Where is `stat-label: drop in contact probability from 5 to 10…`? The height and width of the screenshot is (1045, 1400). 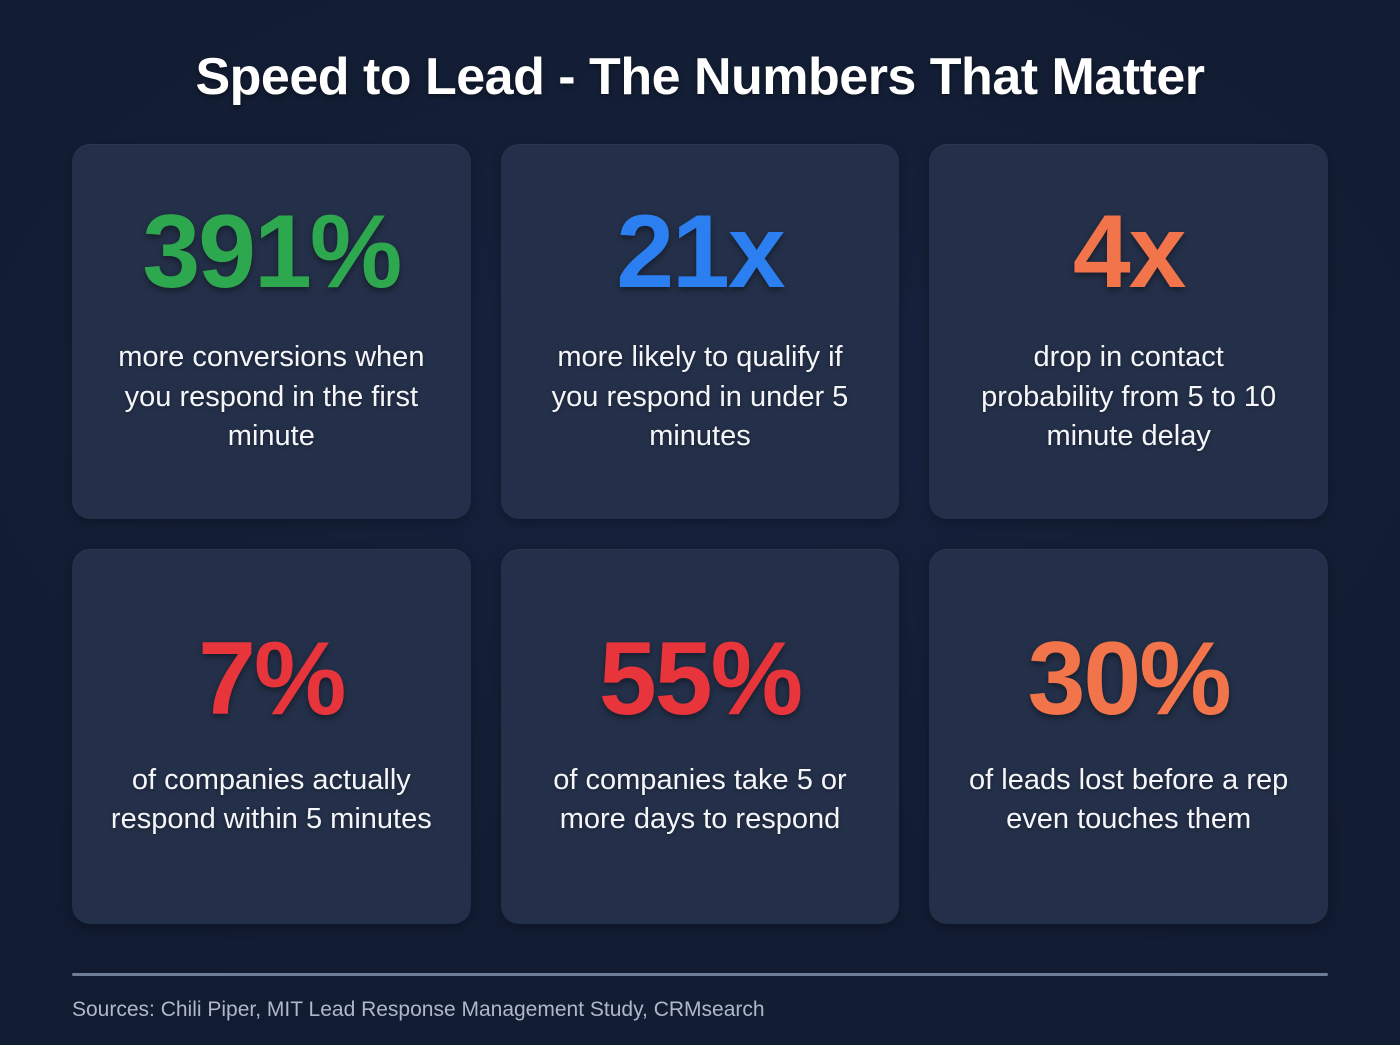 stat-label: drop in contact probability from 5 to 10… is located at coordinates (1129, 397).